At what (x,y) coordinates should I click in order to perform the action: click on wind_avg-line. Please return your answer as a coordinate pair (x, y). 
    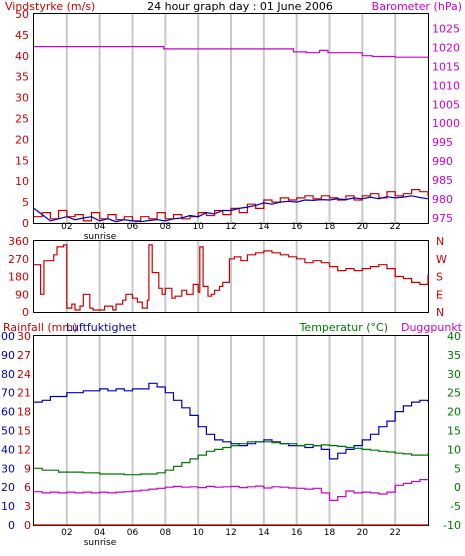
    Looking at the image, I should click on (231, 209).